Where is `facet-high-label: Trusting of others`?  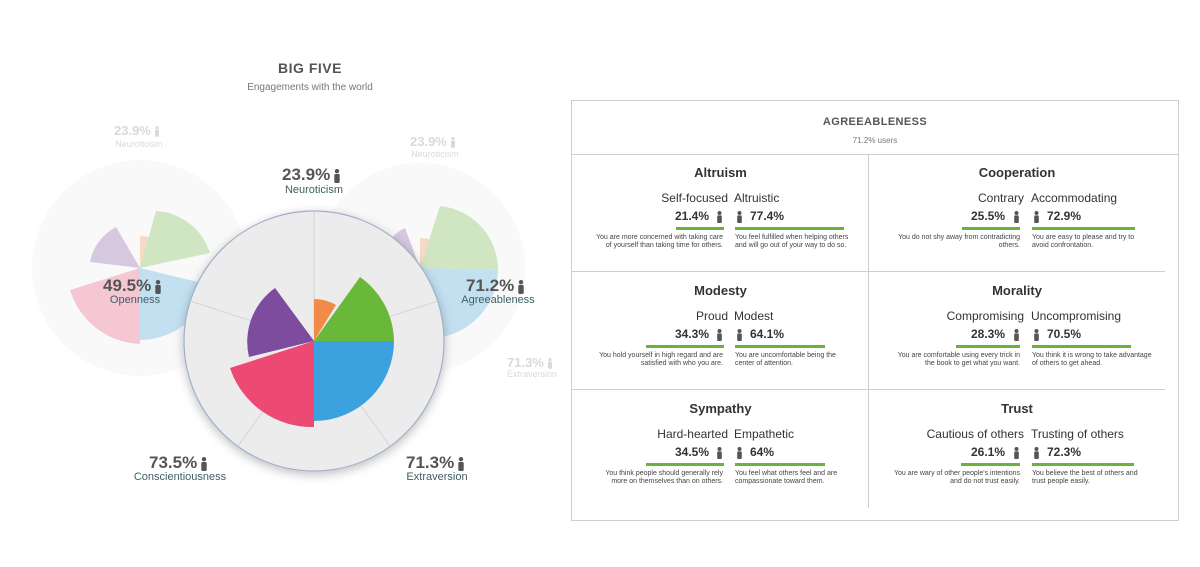 facet-high-label: Trusting of others is located at coordinates (1077, 434).